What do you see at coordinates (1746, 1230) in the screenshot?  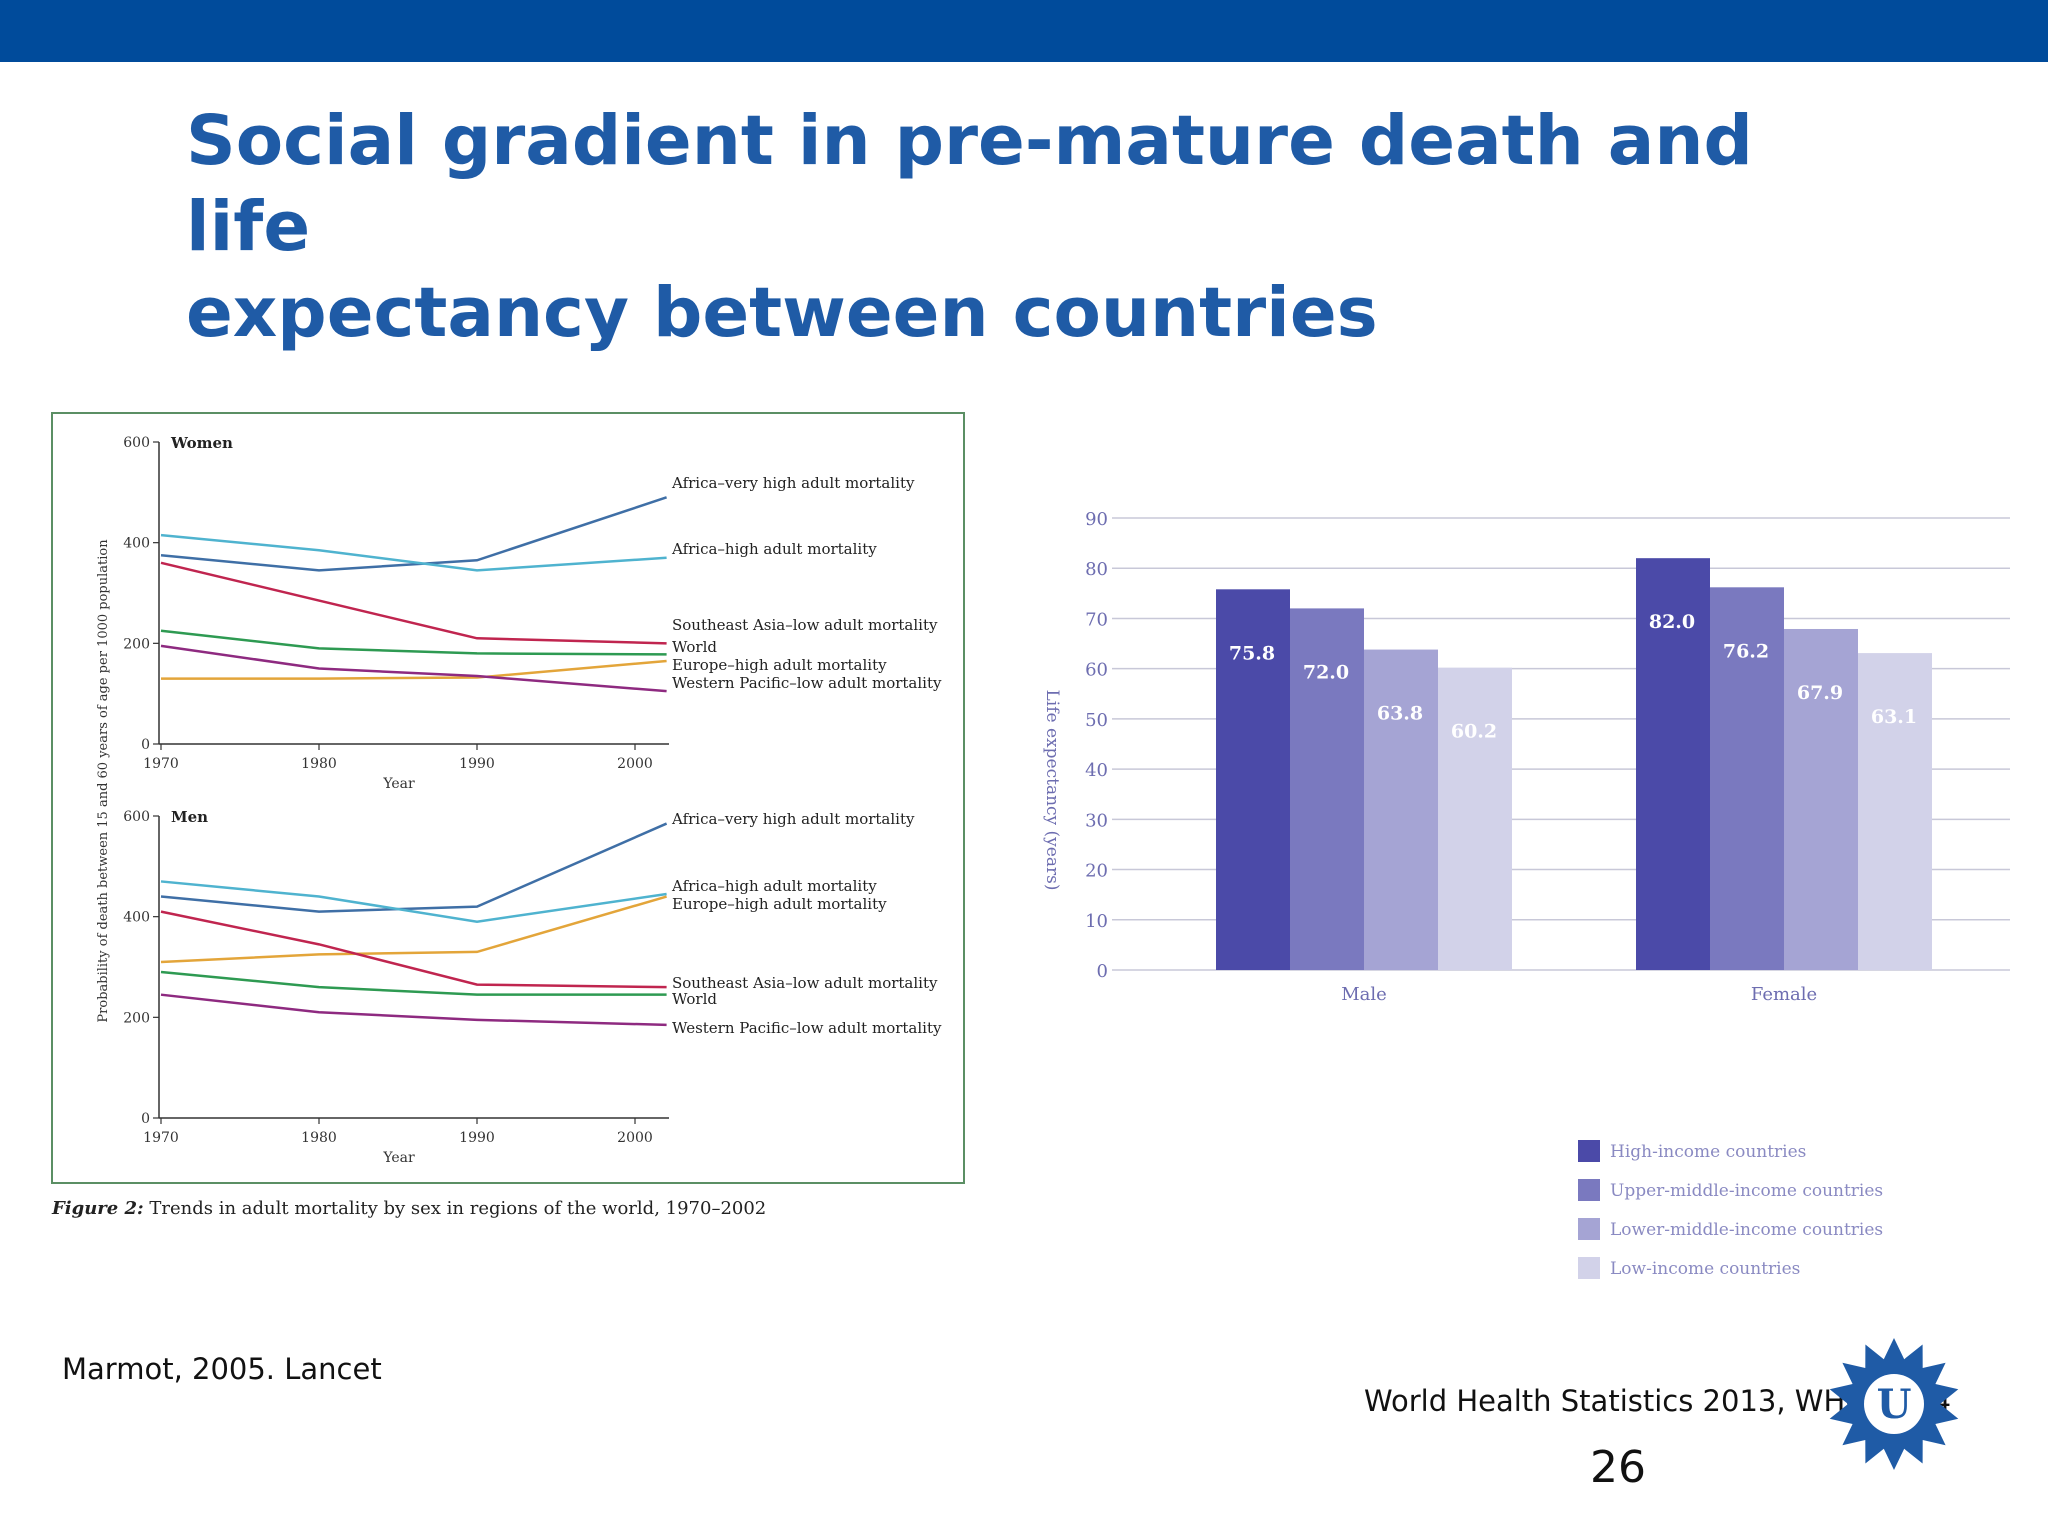 I see `legend-label: Lower-middle-income countries` at bounding box center [1746, 1230].